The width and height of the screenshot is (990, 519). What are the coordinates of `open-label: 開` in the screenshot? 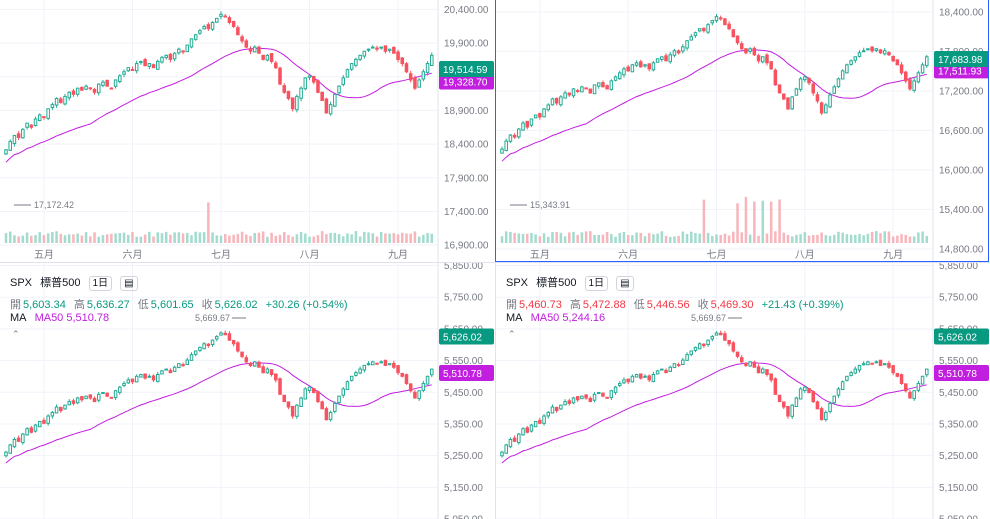 It's located at (511, 305).